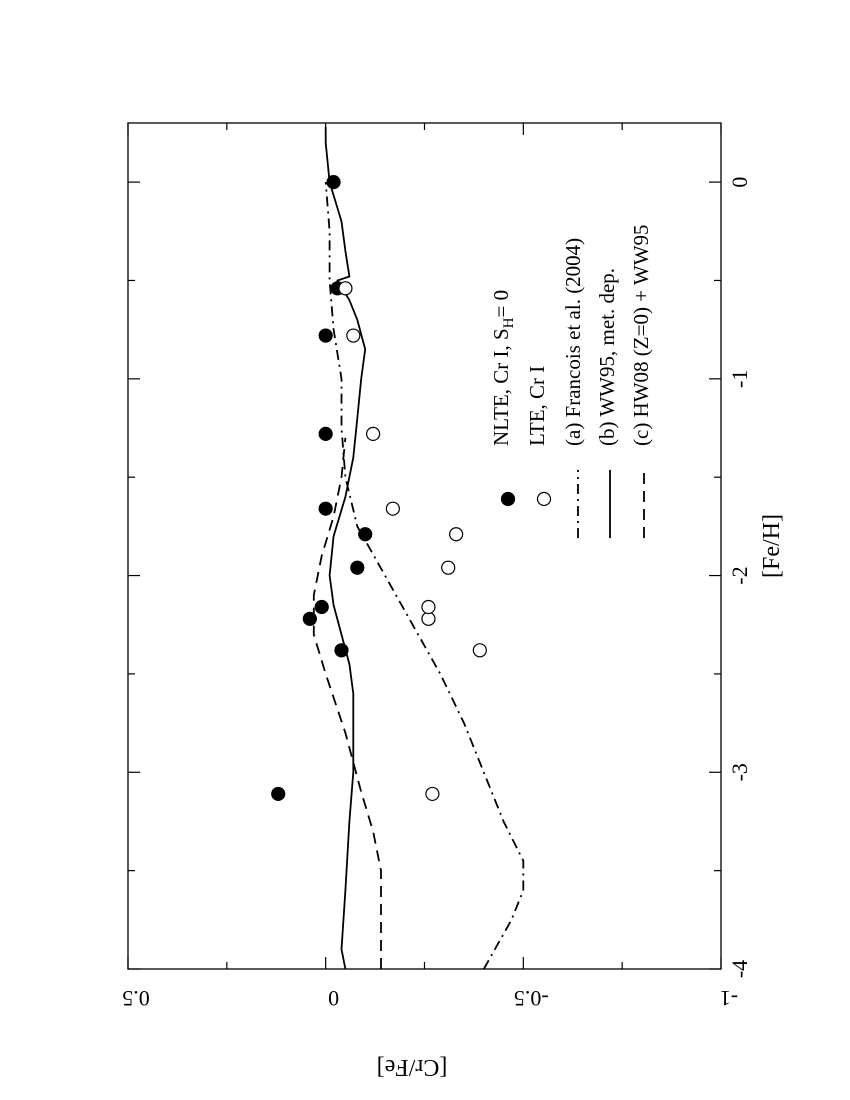 The width and height of the screenshot is (850, 1100). I want to click on x-tick-label: -1, so click(739, 379).